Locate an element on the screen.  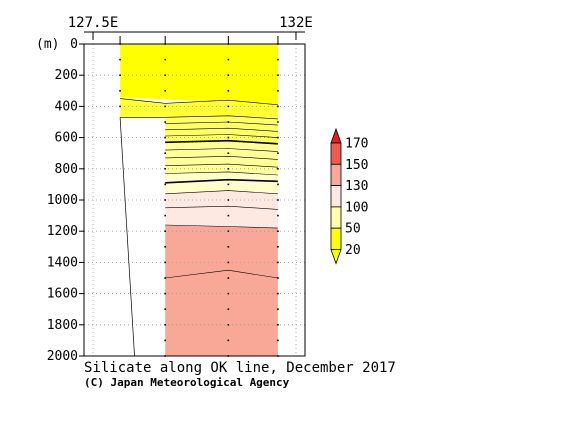
x-tick-label-1: 132E is located at coordinates (296, 23).